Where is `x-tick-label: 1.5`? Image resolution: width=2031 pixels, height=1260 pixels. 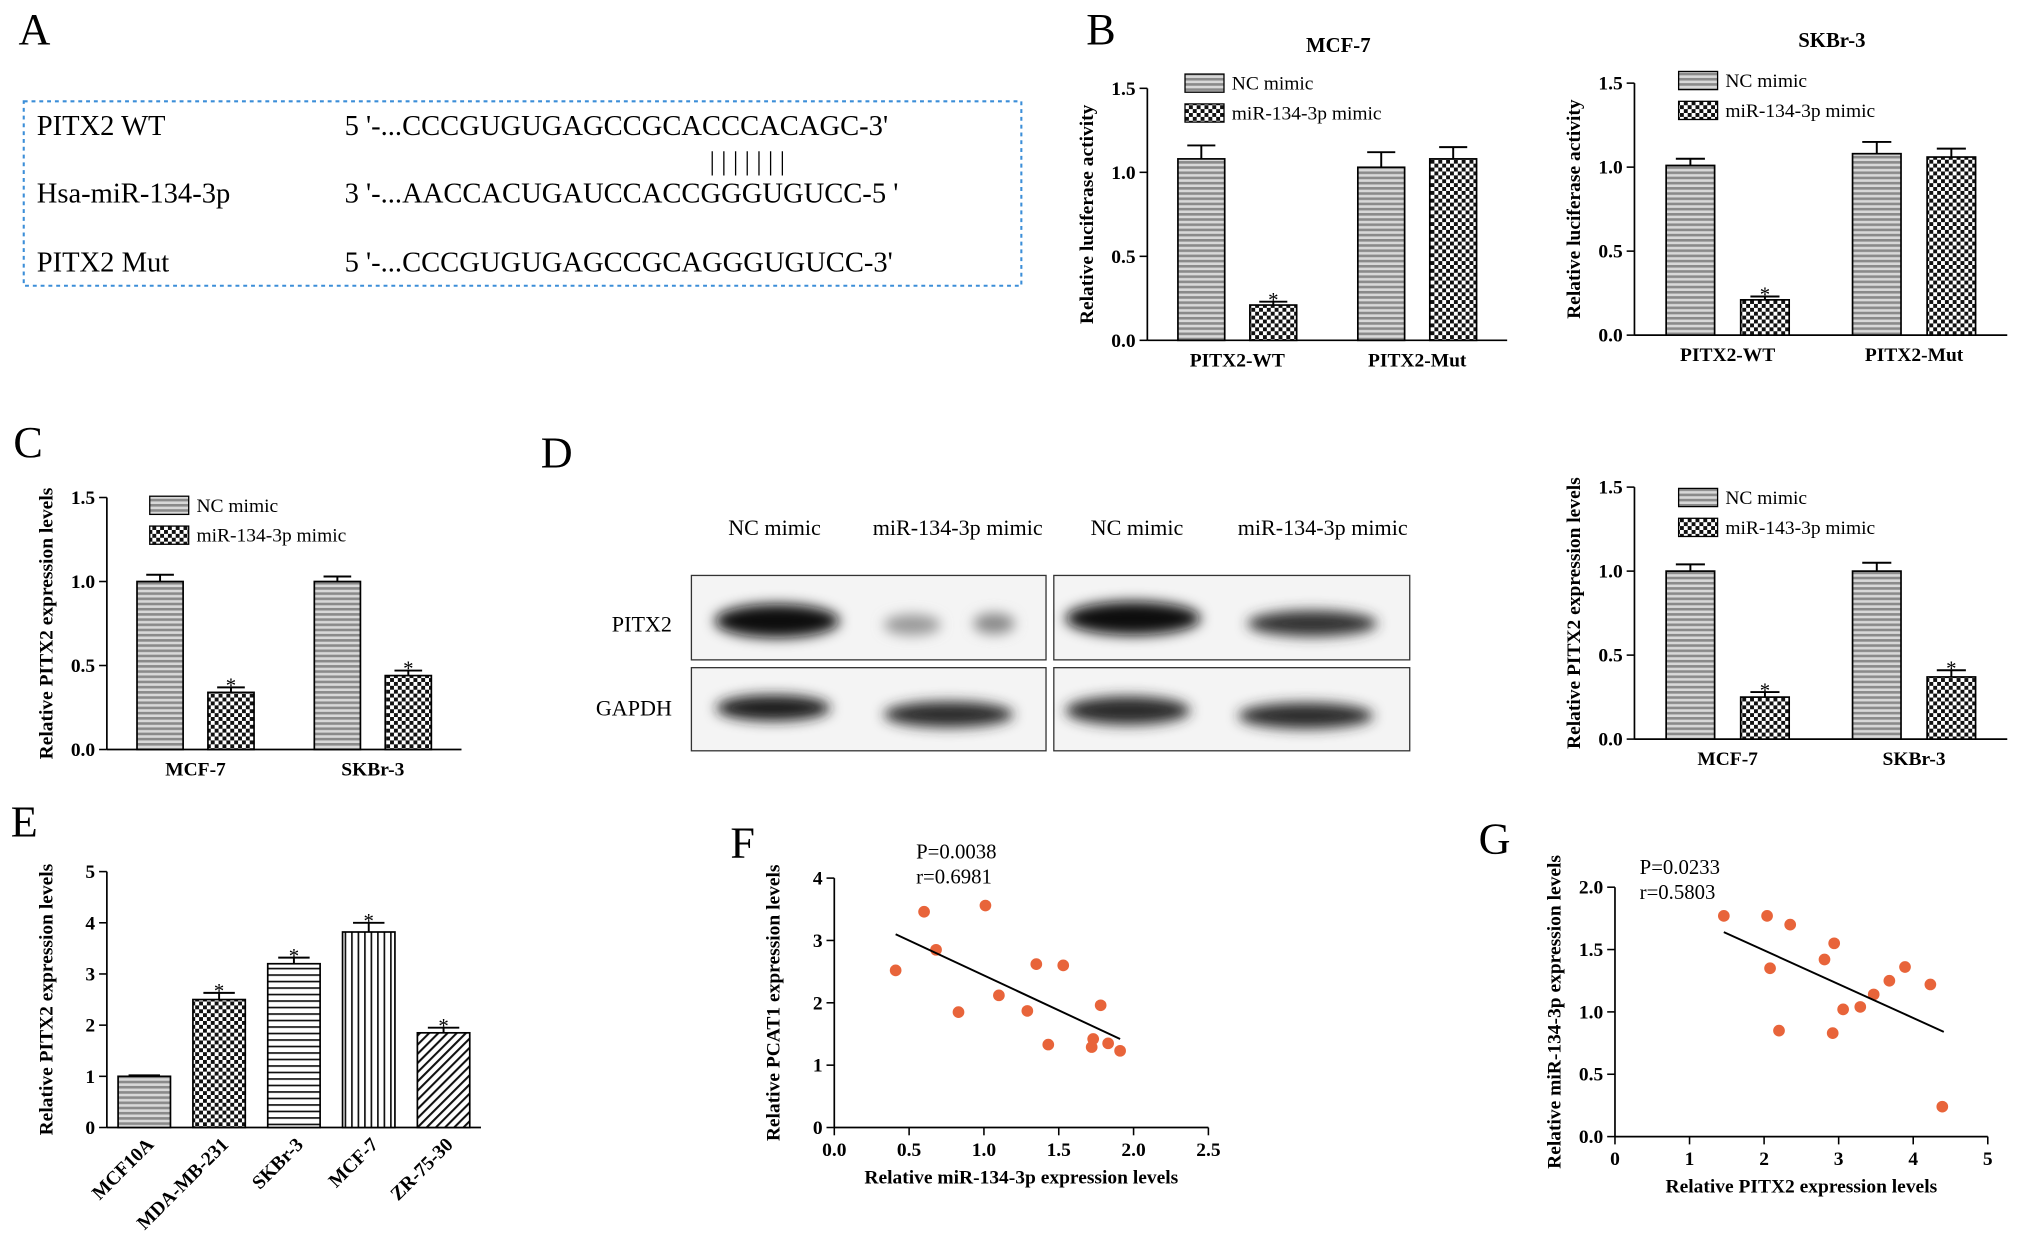
x-tick-label: 1.5 is located at coordinates (1059, 1150).